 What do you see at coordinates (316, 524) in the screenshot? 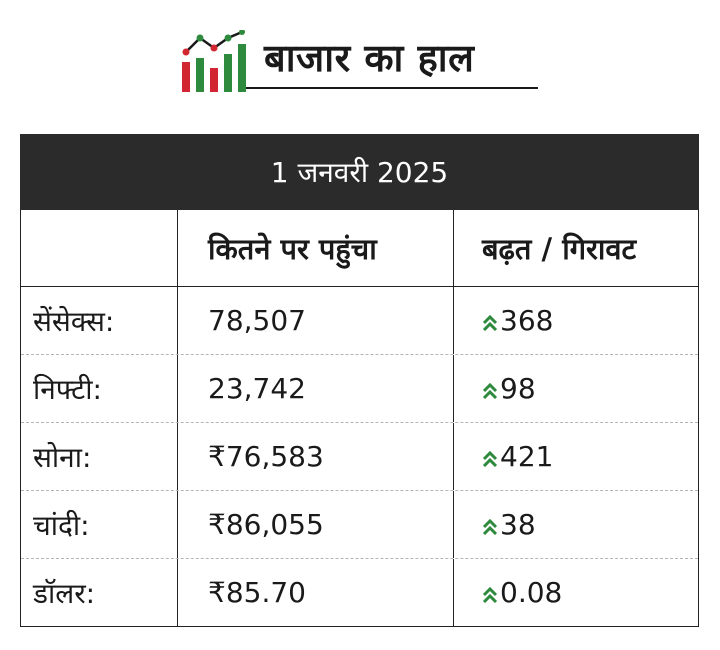
I see `row-value: ₹86,055` at bounding box center [316, 524].